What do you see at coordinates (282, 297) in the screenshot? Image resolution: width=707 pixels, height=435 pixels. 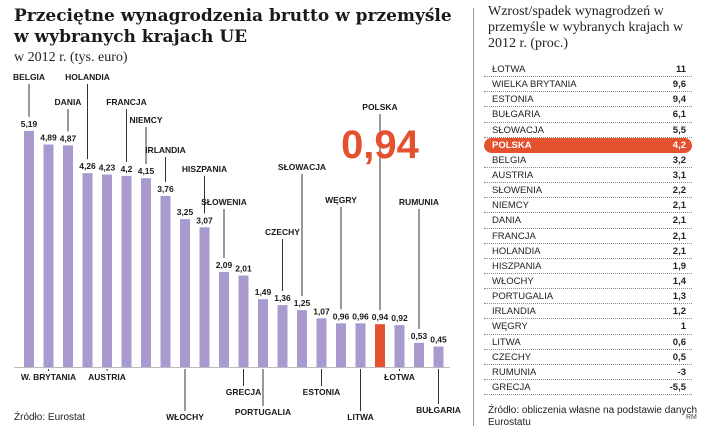 I see `bar-group-czechy: 1,36 CZECHY` at bounding box center [282, 297].